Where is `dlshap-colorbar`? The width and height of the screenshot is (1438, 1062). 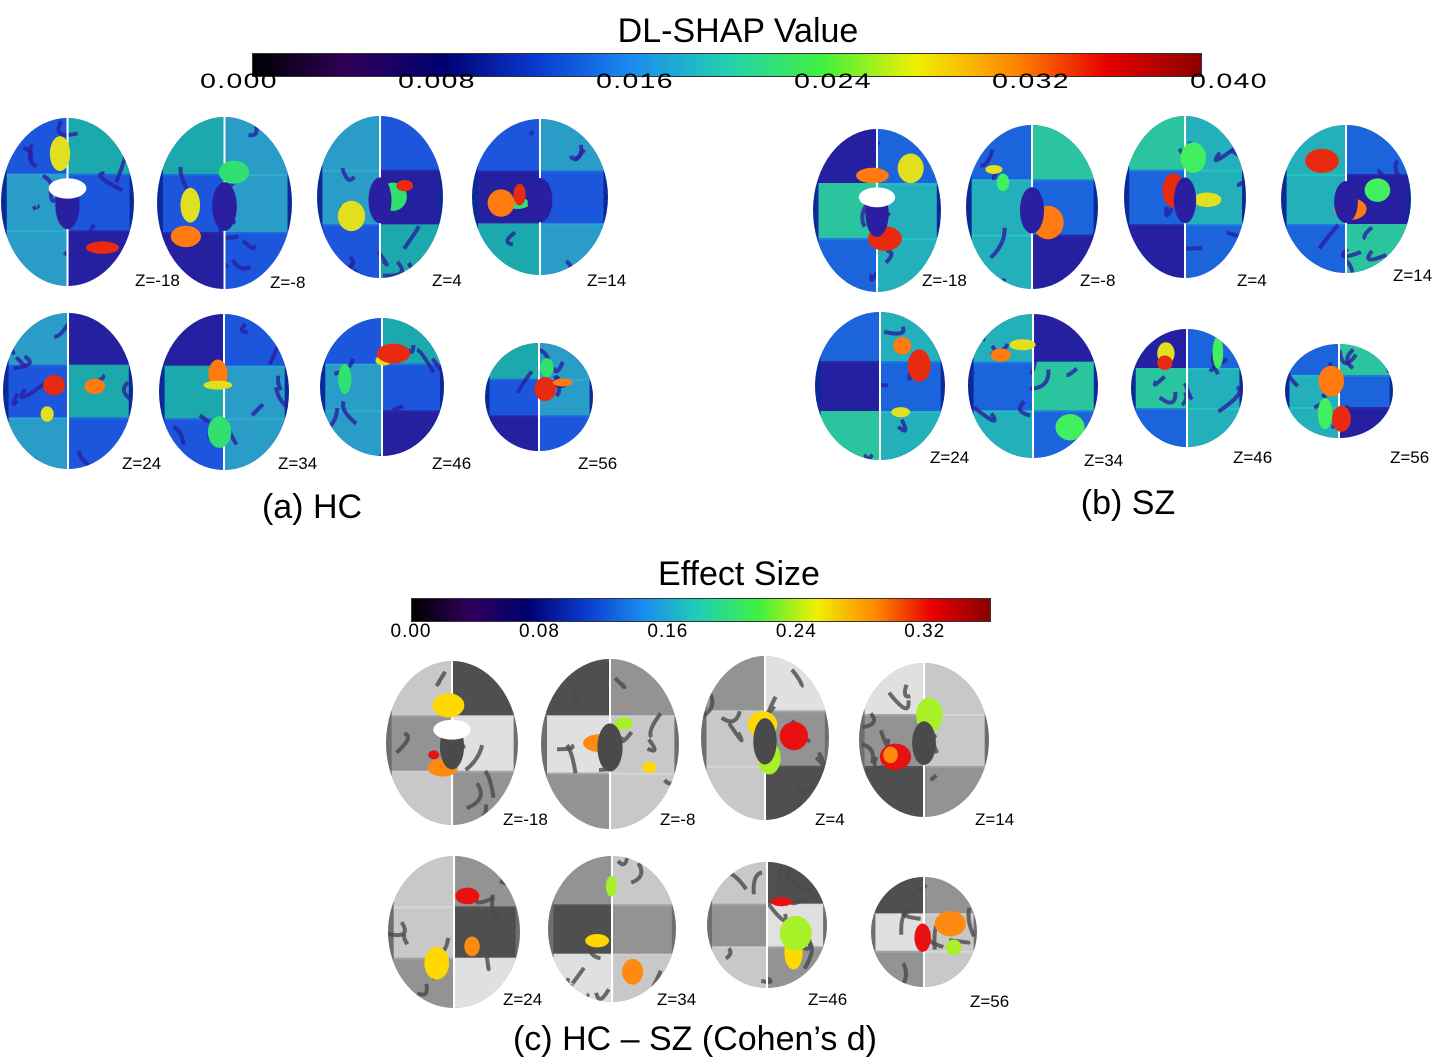 dlshap-colorbar is located at coordinates (727, 65).